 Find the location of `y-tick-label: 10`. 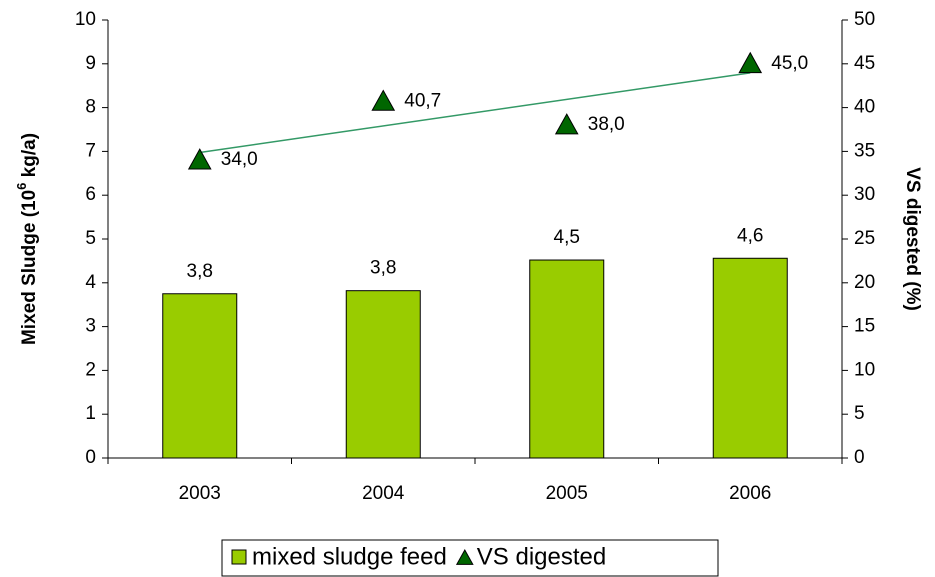

y-tick-label: 10 is located at coordinates (85, 19).